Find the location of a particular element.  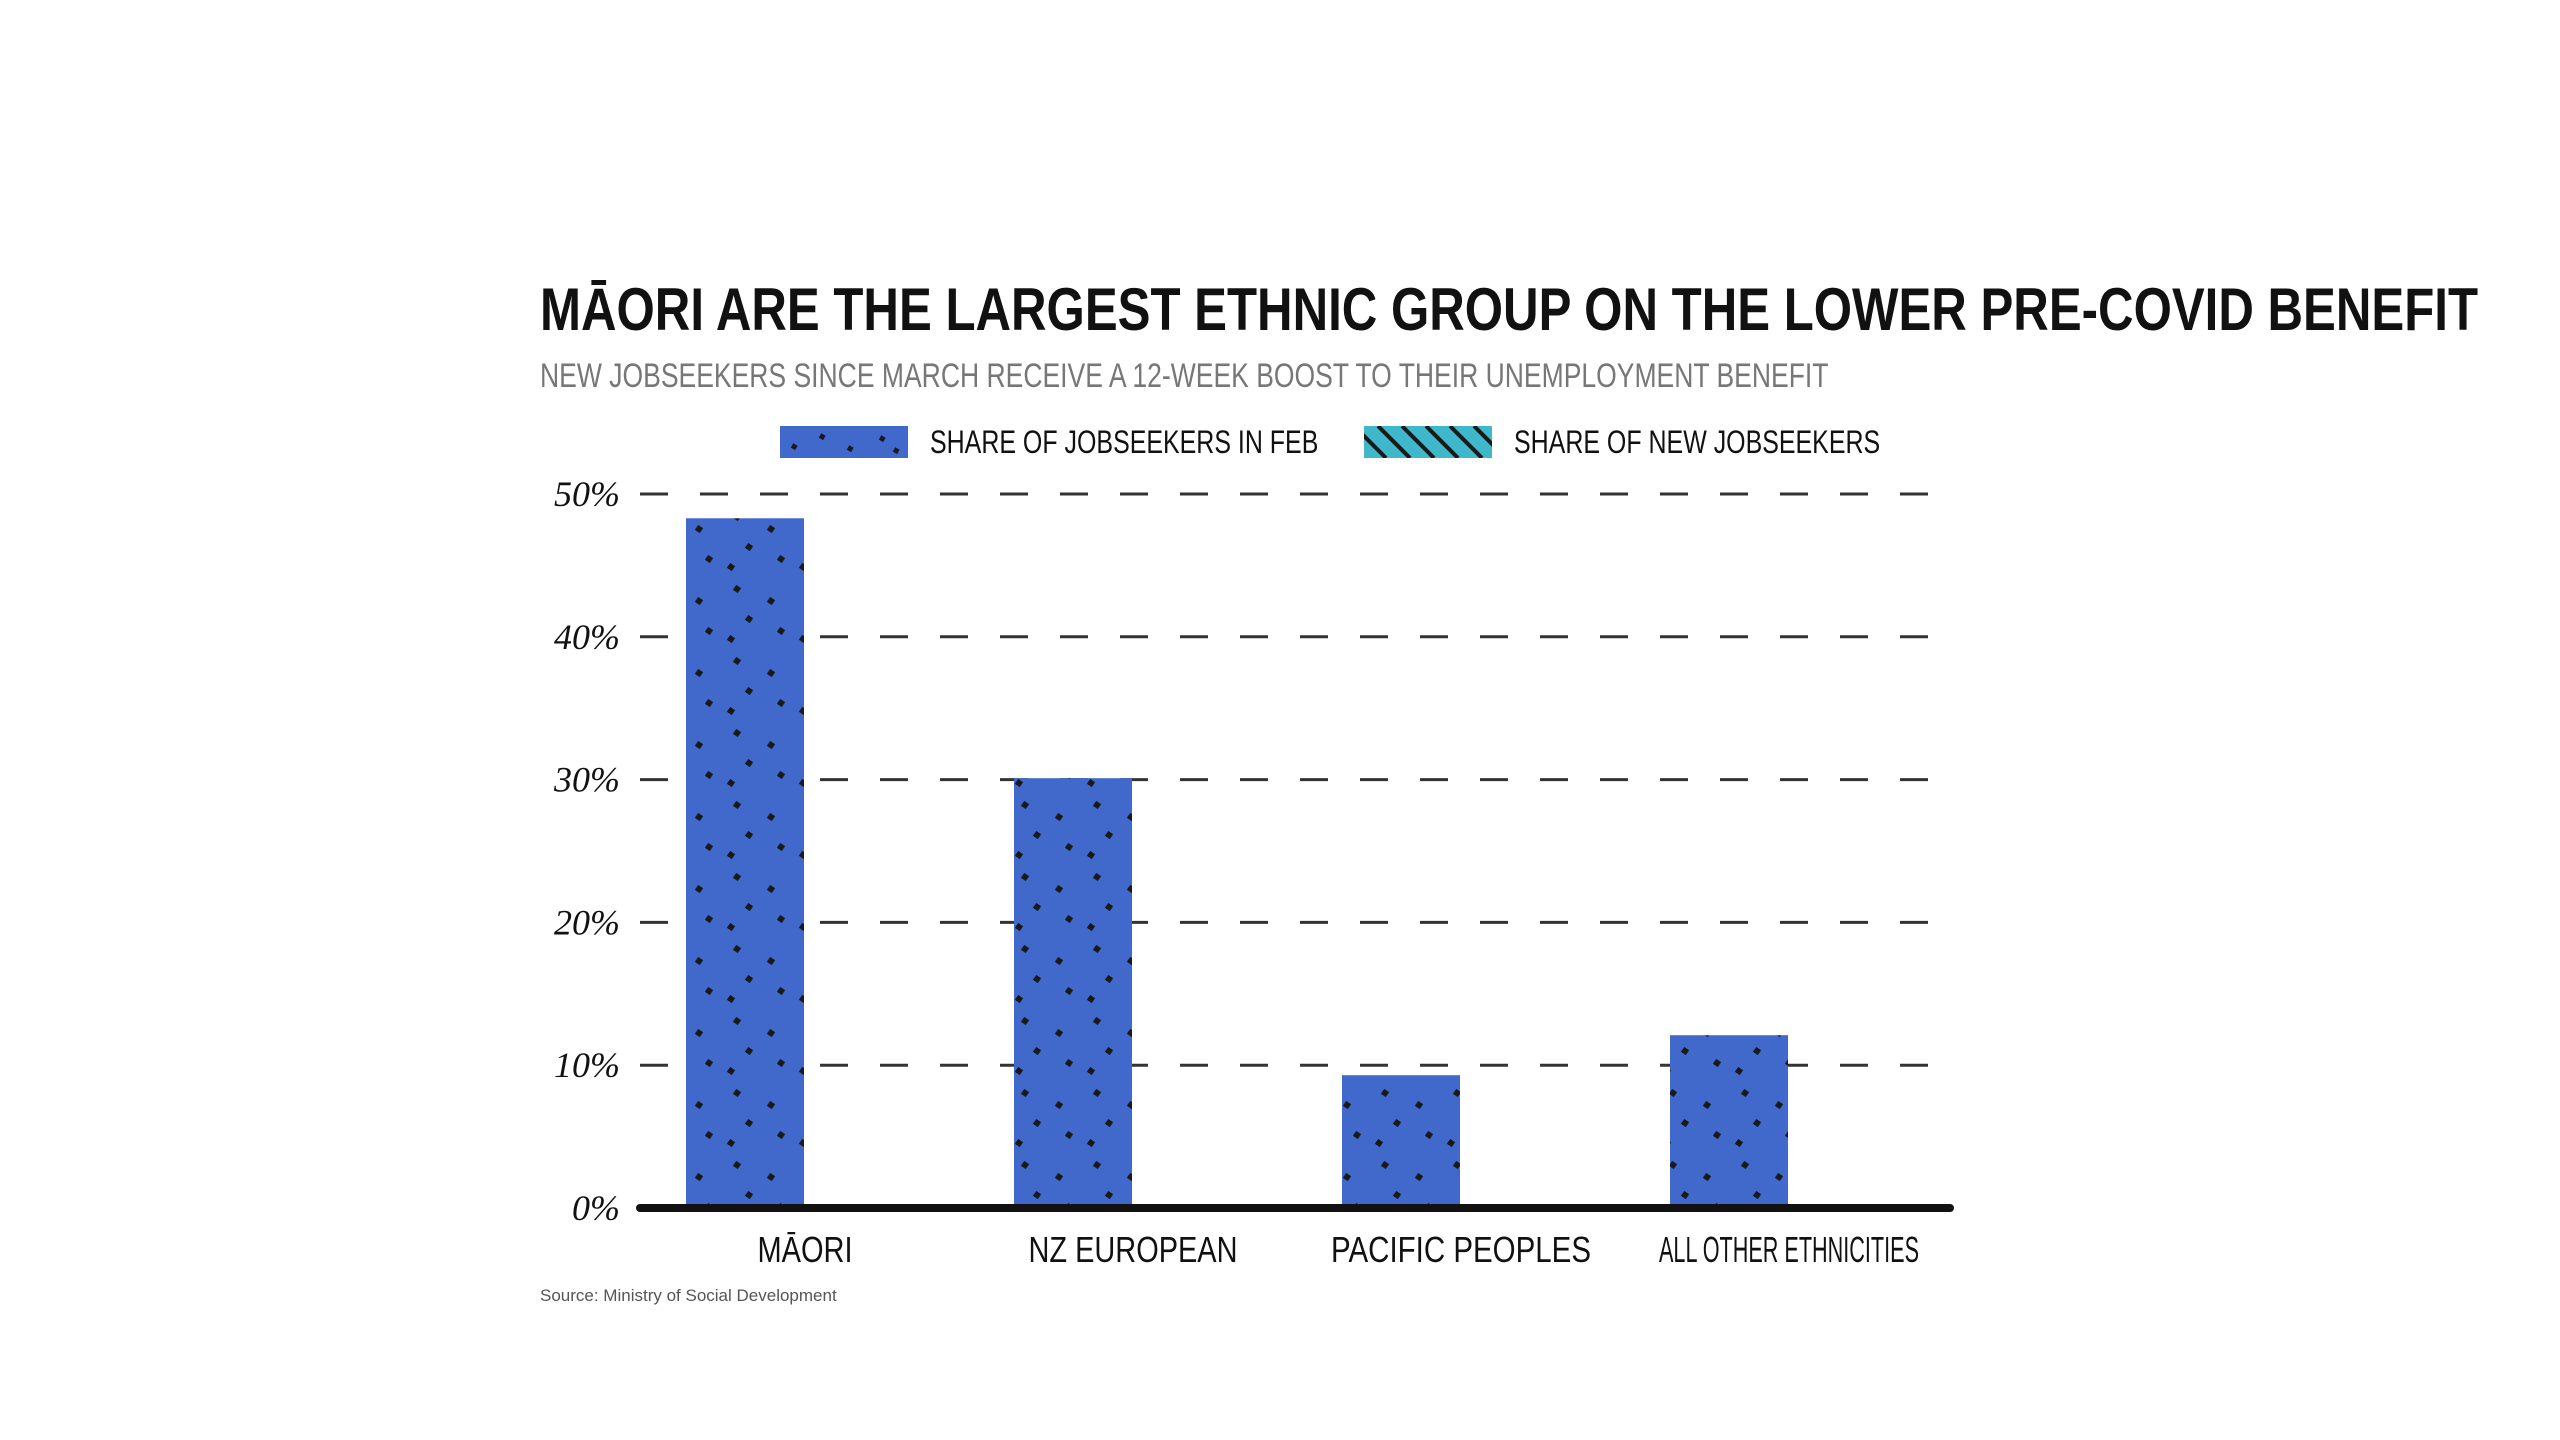

x-tick-label: ALL OTHER ETHNICITIES is located at coordinates (1789, 1249).